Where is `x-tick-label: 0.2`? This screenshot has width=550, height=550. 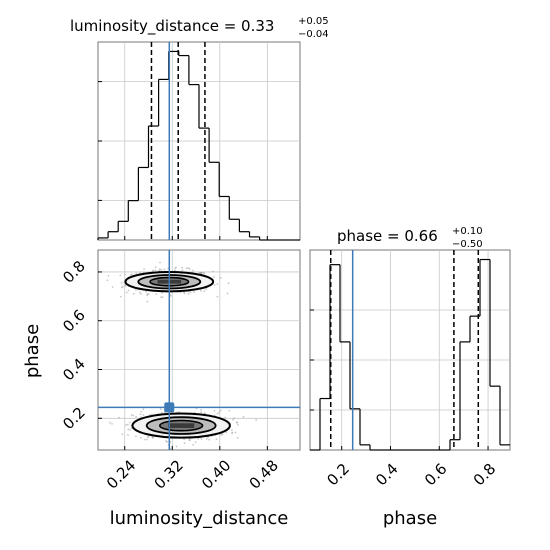 x-tick-label: 0.2 is located at coordinates (338, 475).